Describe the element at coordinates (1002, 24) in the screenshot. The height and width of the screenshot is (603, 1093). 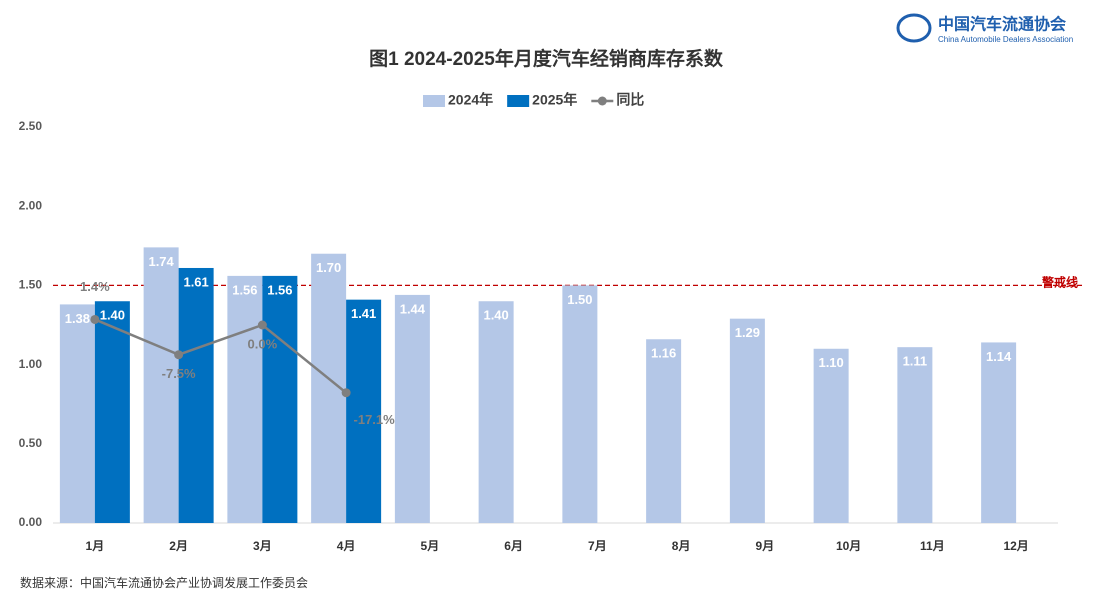
I see `logo-name: 中国汽车流通协会` at that location.